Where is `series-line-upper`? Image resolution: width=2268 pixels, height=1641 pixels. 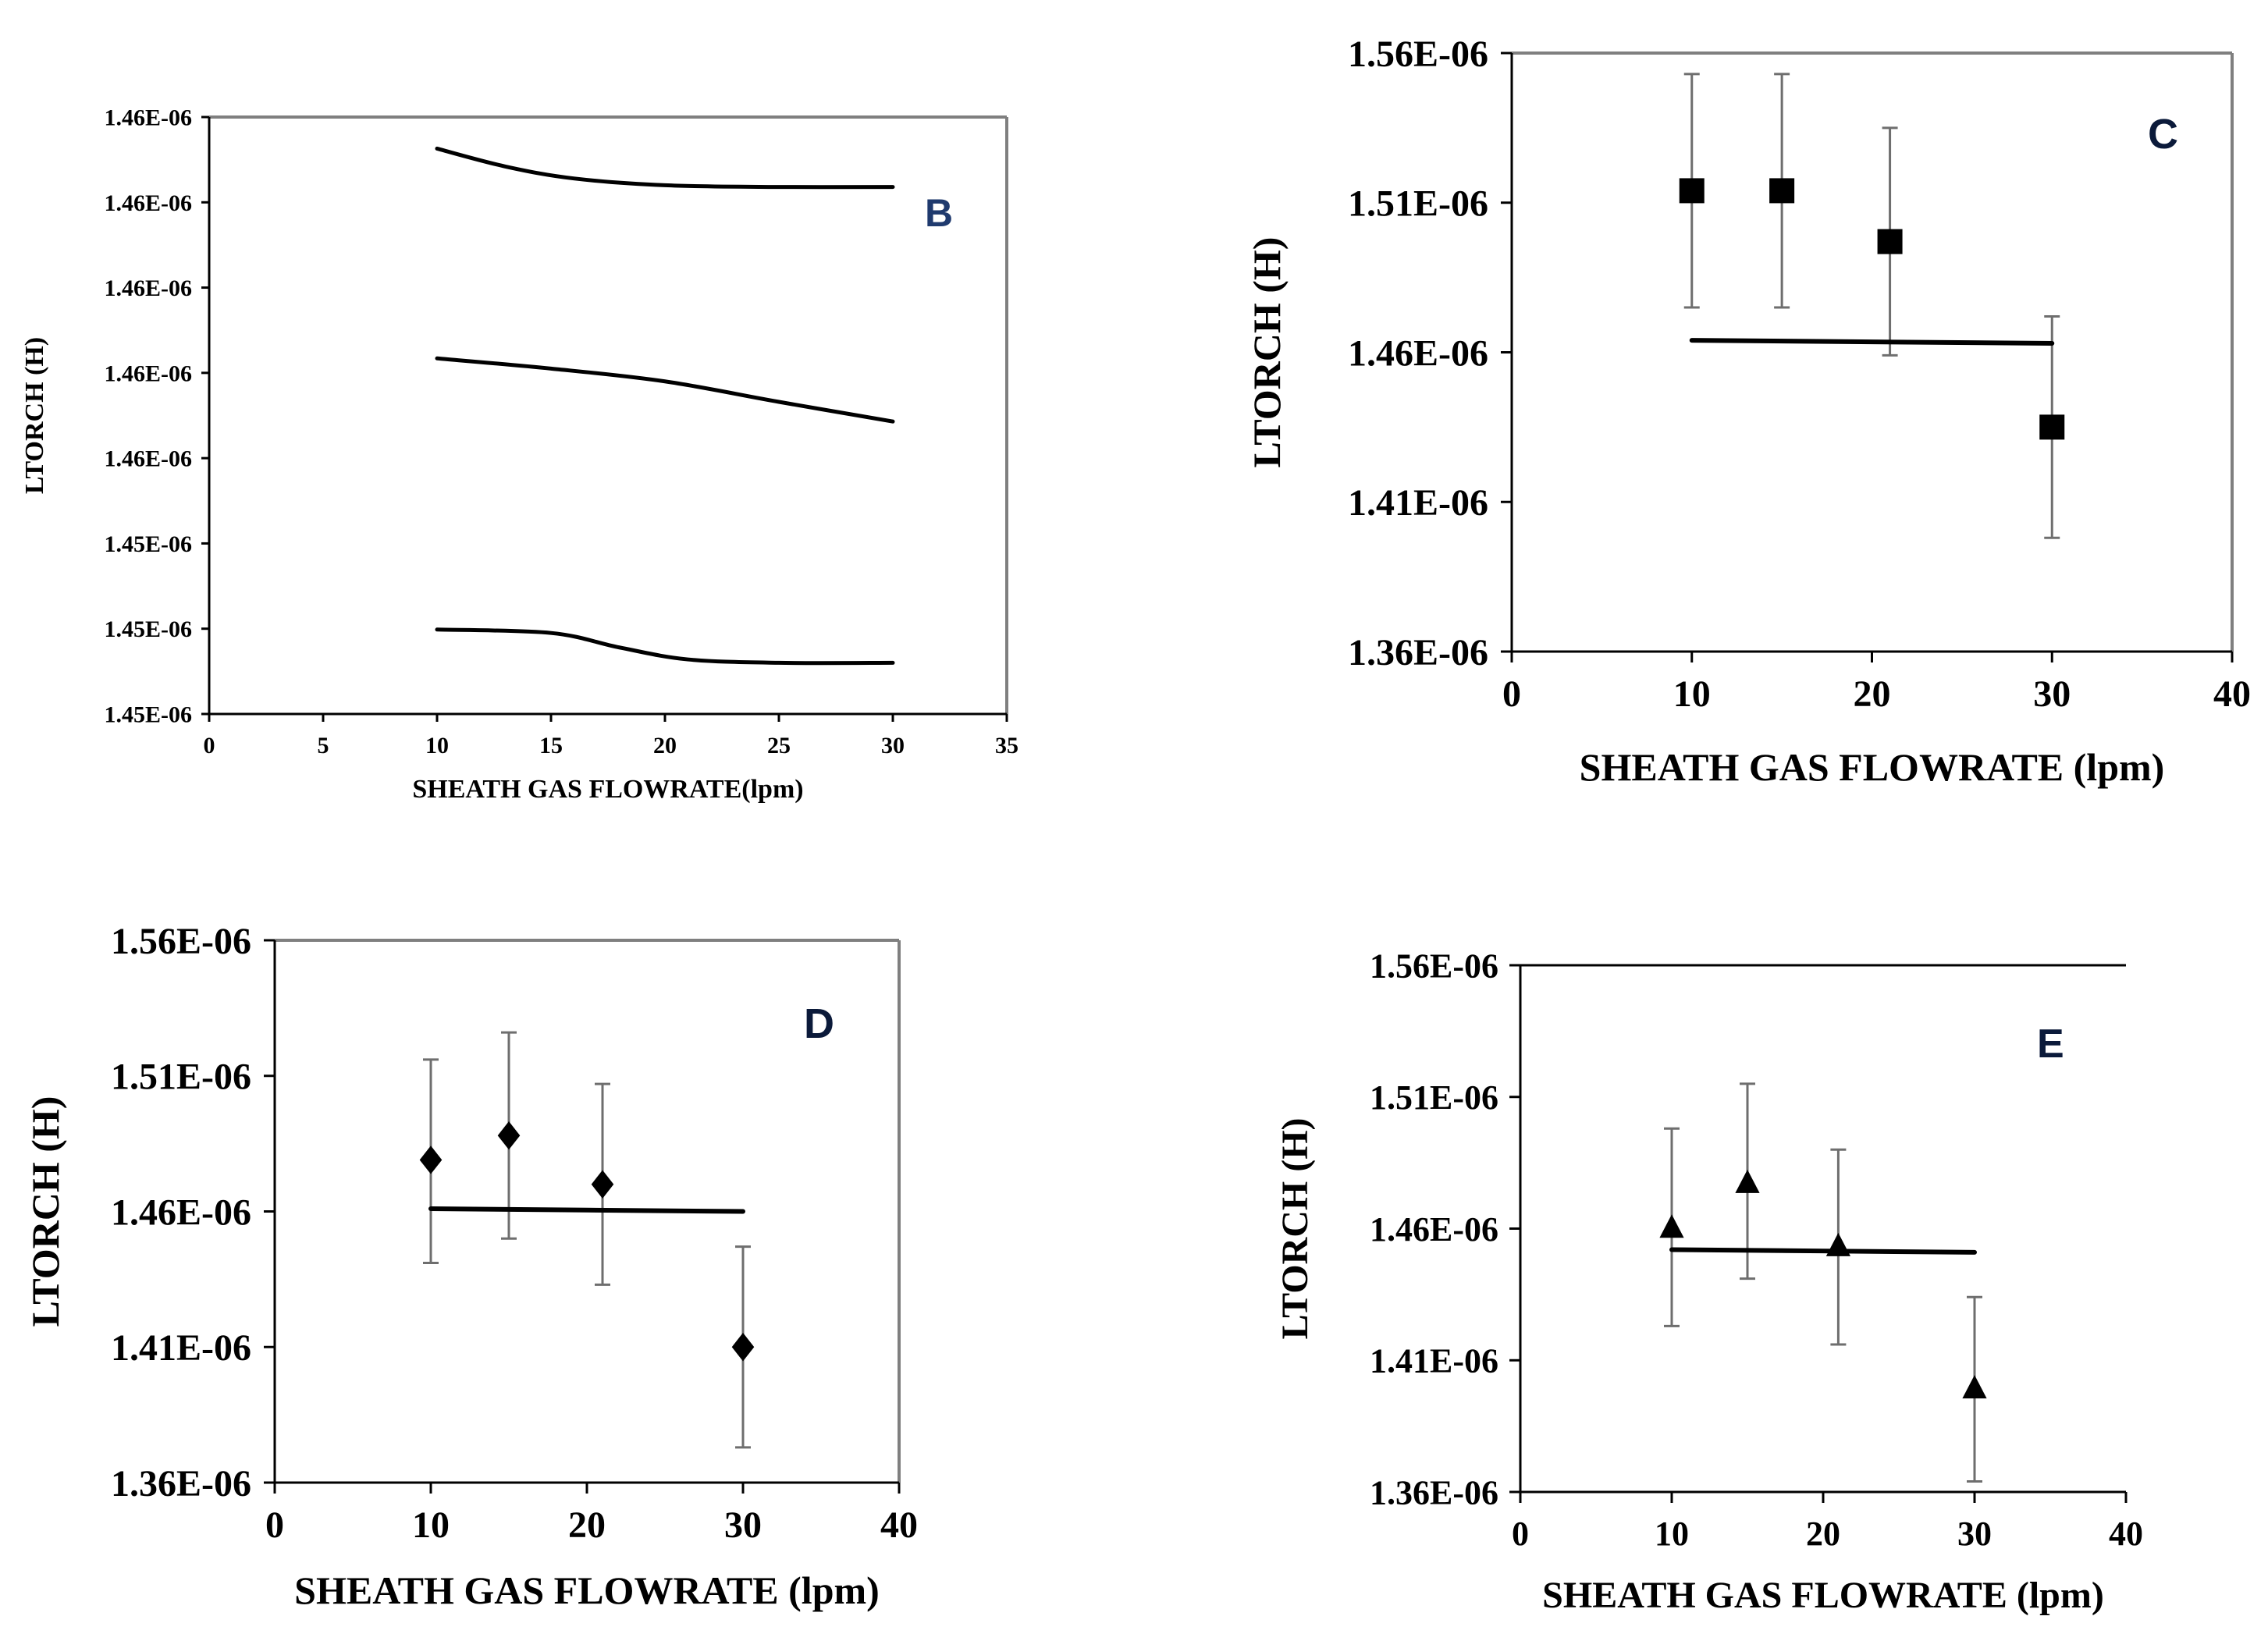
series-line-upper is located at coordinates (665, 168).